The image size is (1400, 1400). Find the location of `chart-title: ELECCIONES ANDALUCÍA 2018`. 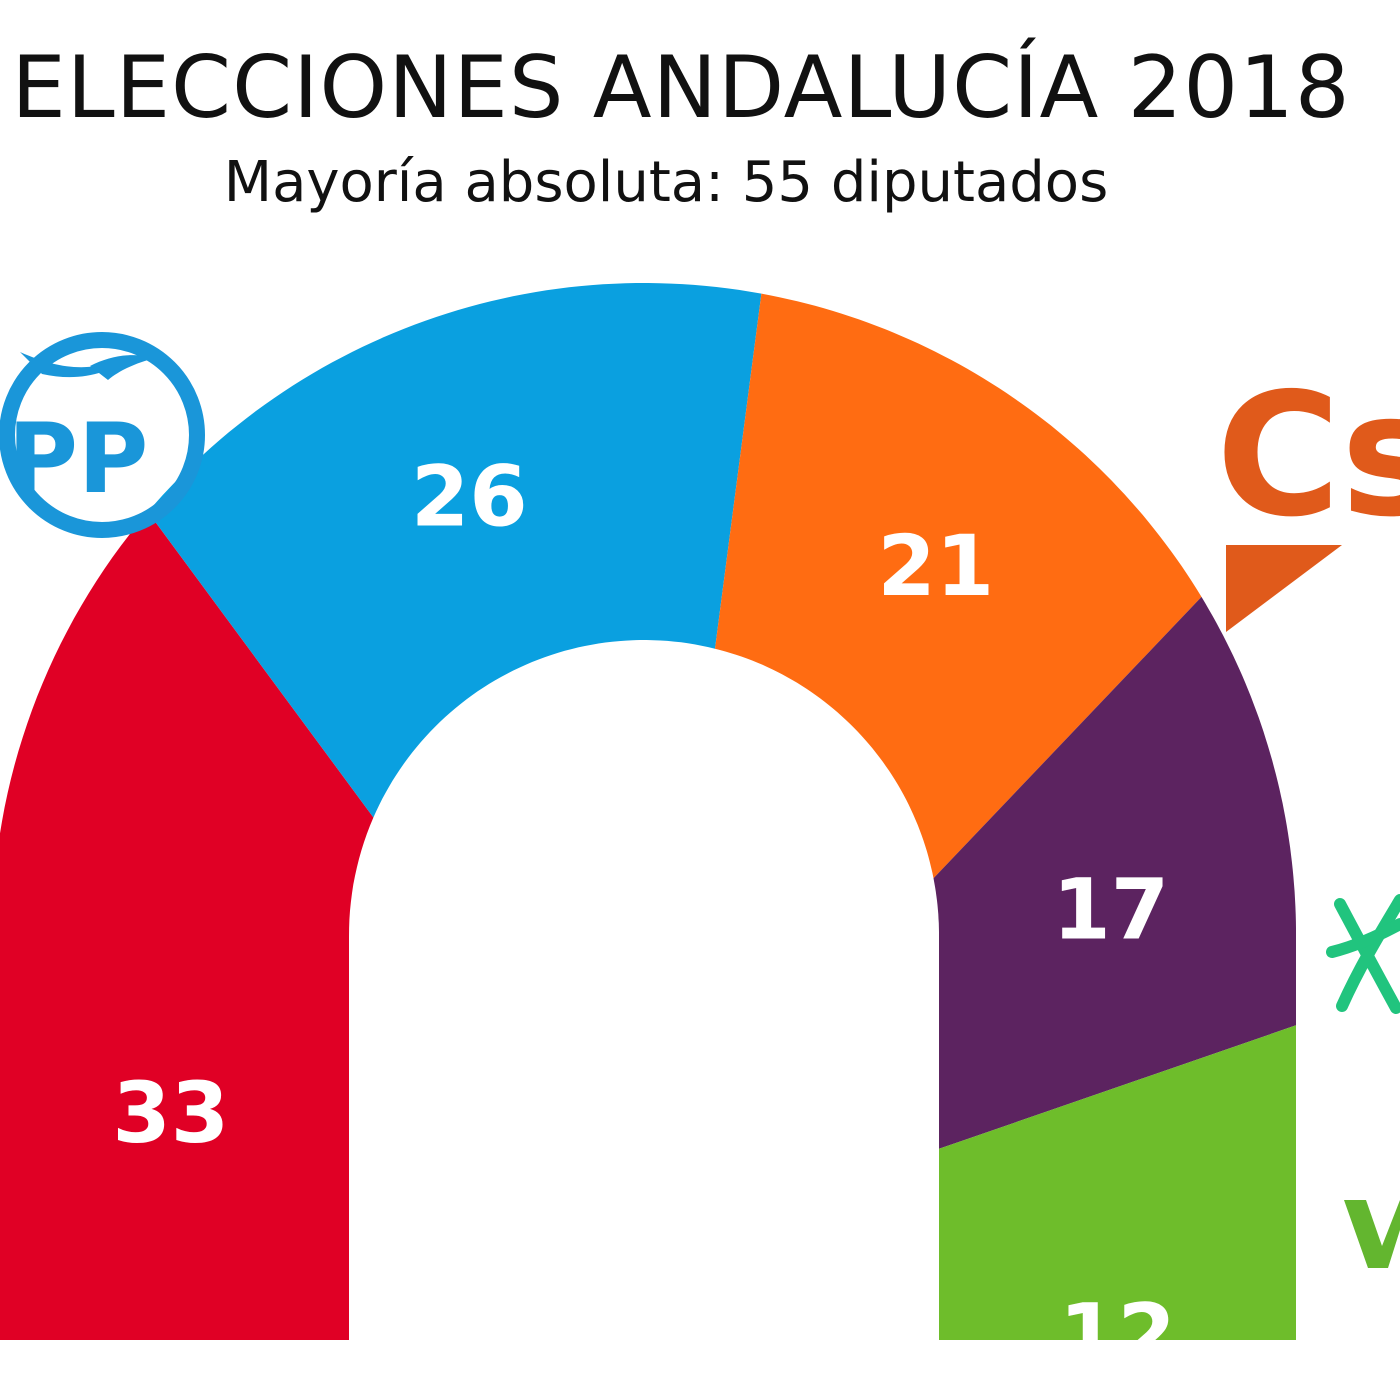

chart-title: ELECCIONES ANDALUCÍA 2018 is located at coordinates (681, 88).